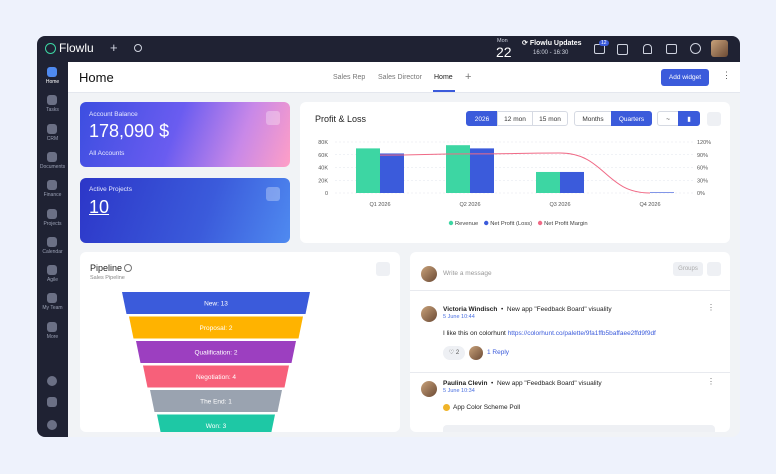  Describe the element at coordinates (550, 118) in the screenshot. I see `period-button: 15 mon` at that location.